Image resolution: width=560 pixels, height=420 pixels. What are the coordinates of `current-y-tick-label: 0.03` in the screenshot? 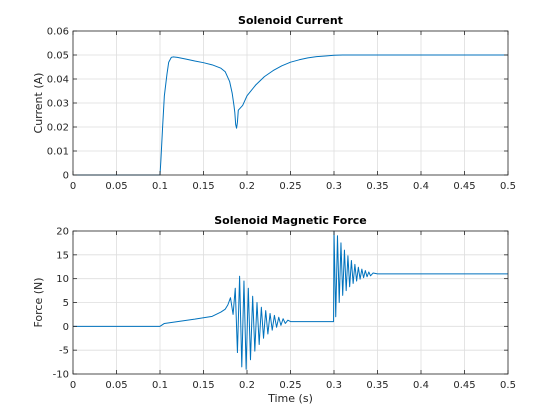 It's located at (58, 104).